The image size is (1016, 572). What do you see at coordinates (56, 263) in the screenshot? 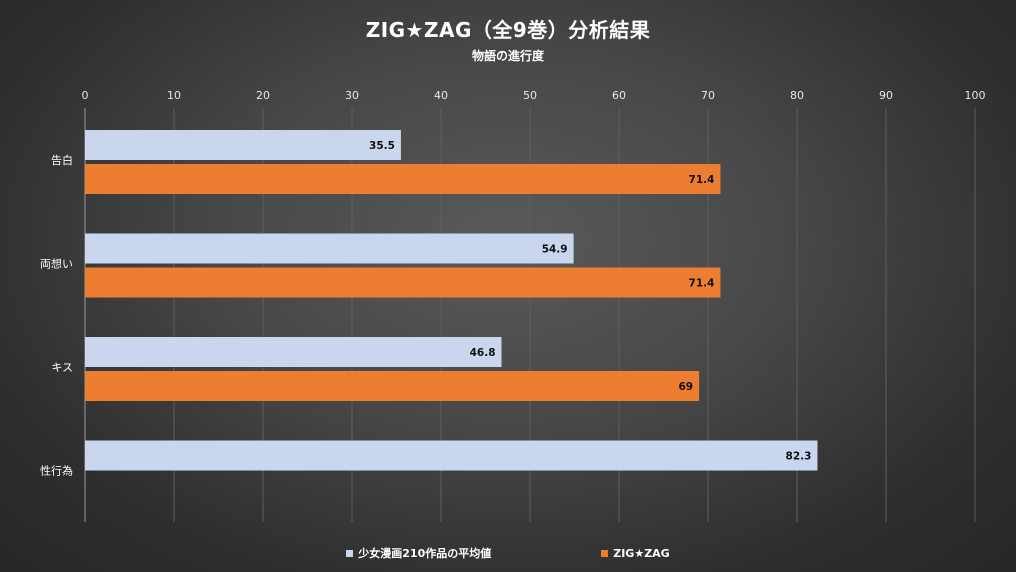
I see `y-category-label: 両想い` at bounding box center [56, 263].